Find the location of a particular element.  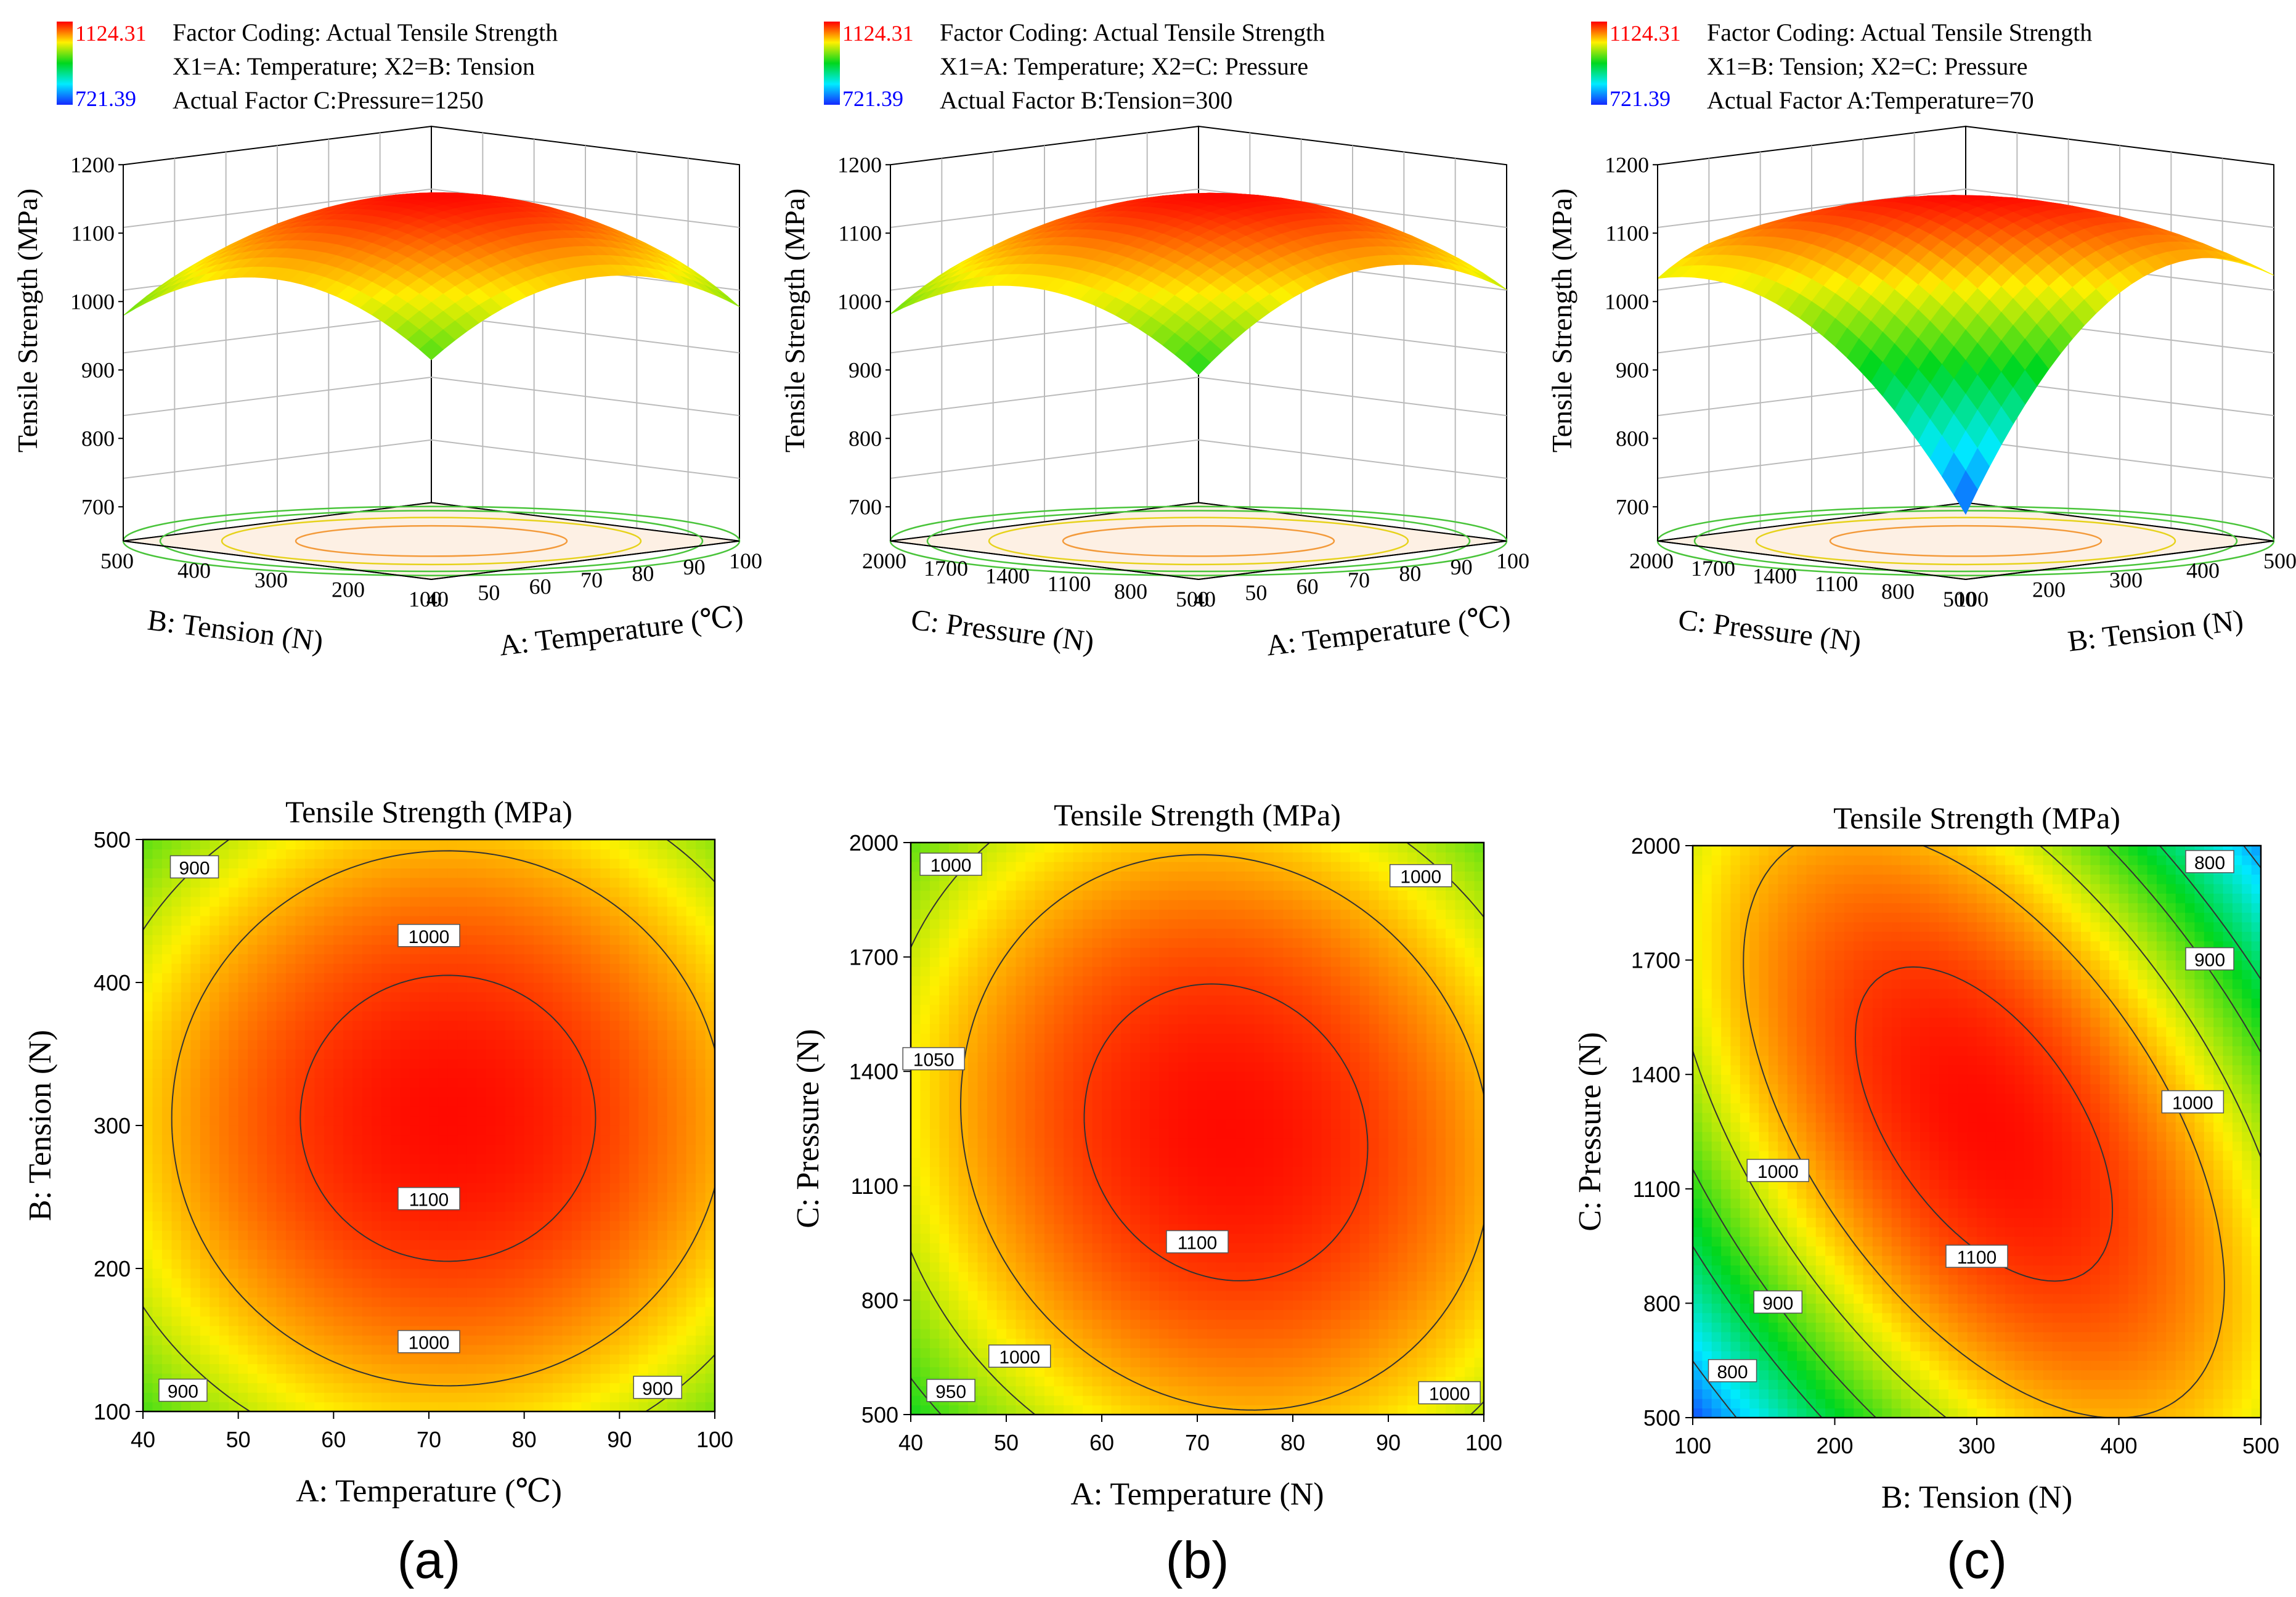

contour-heatmap is located at coordinates (1197, 1129).